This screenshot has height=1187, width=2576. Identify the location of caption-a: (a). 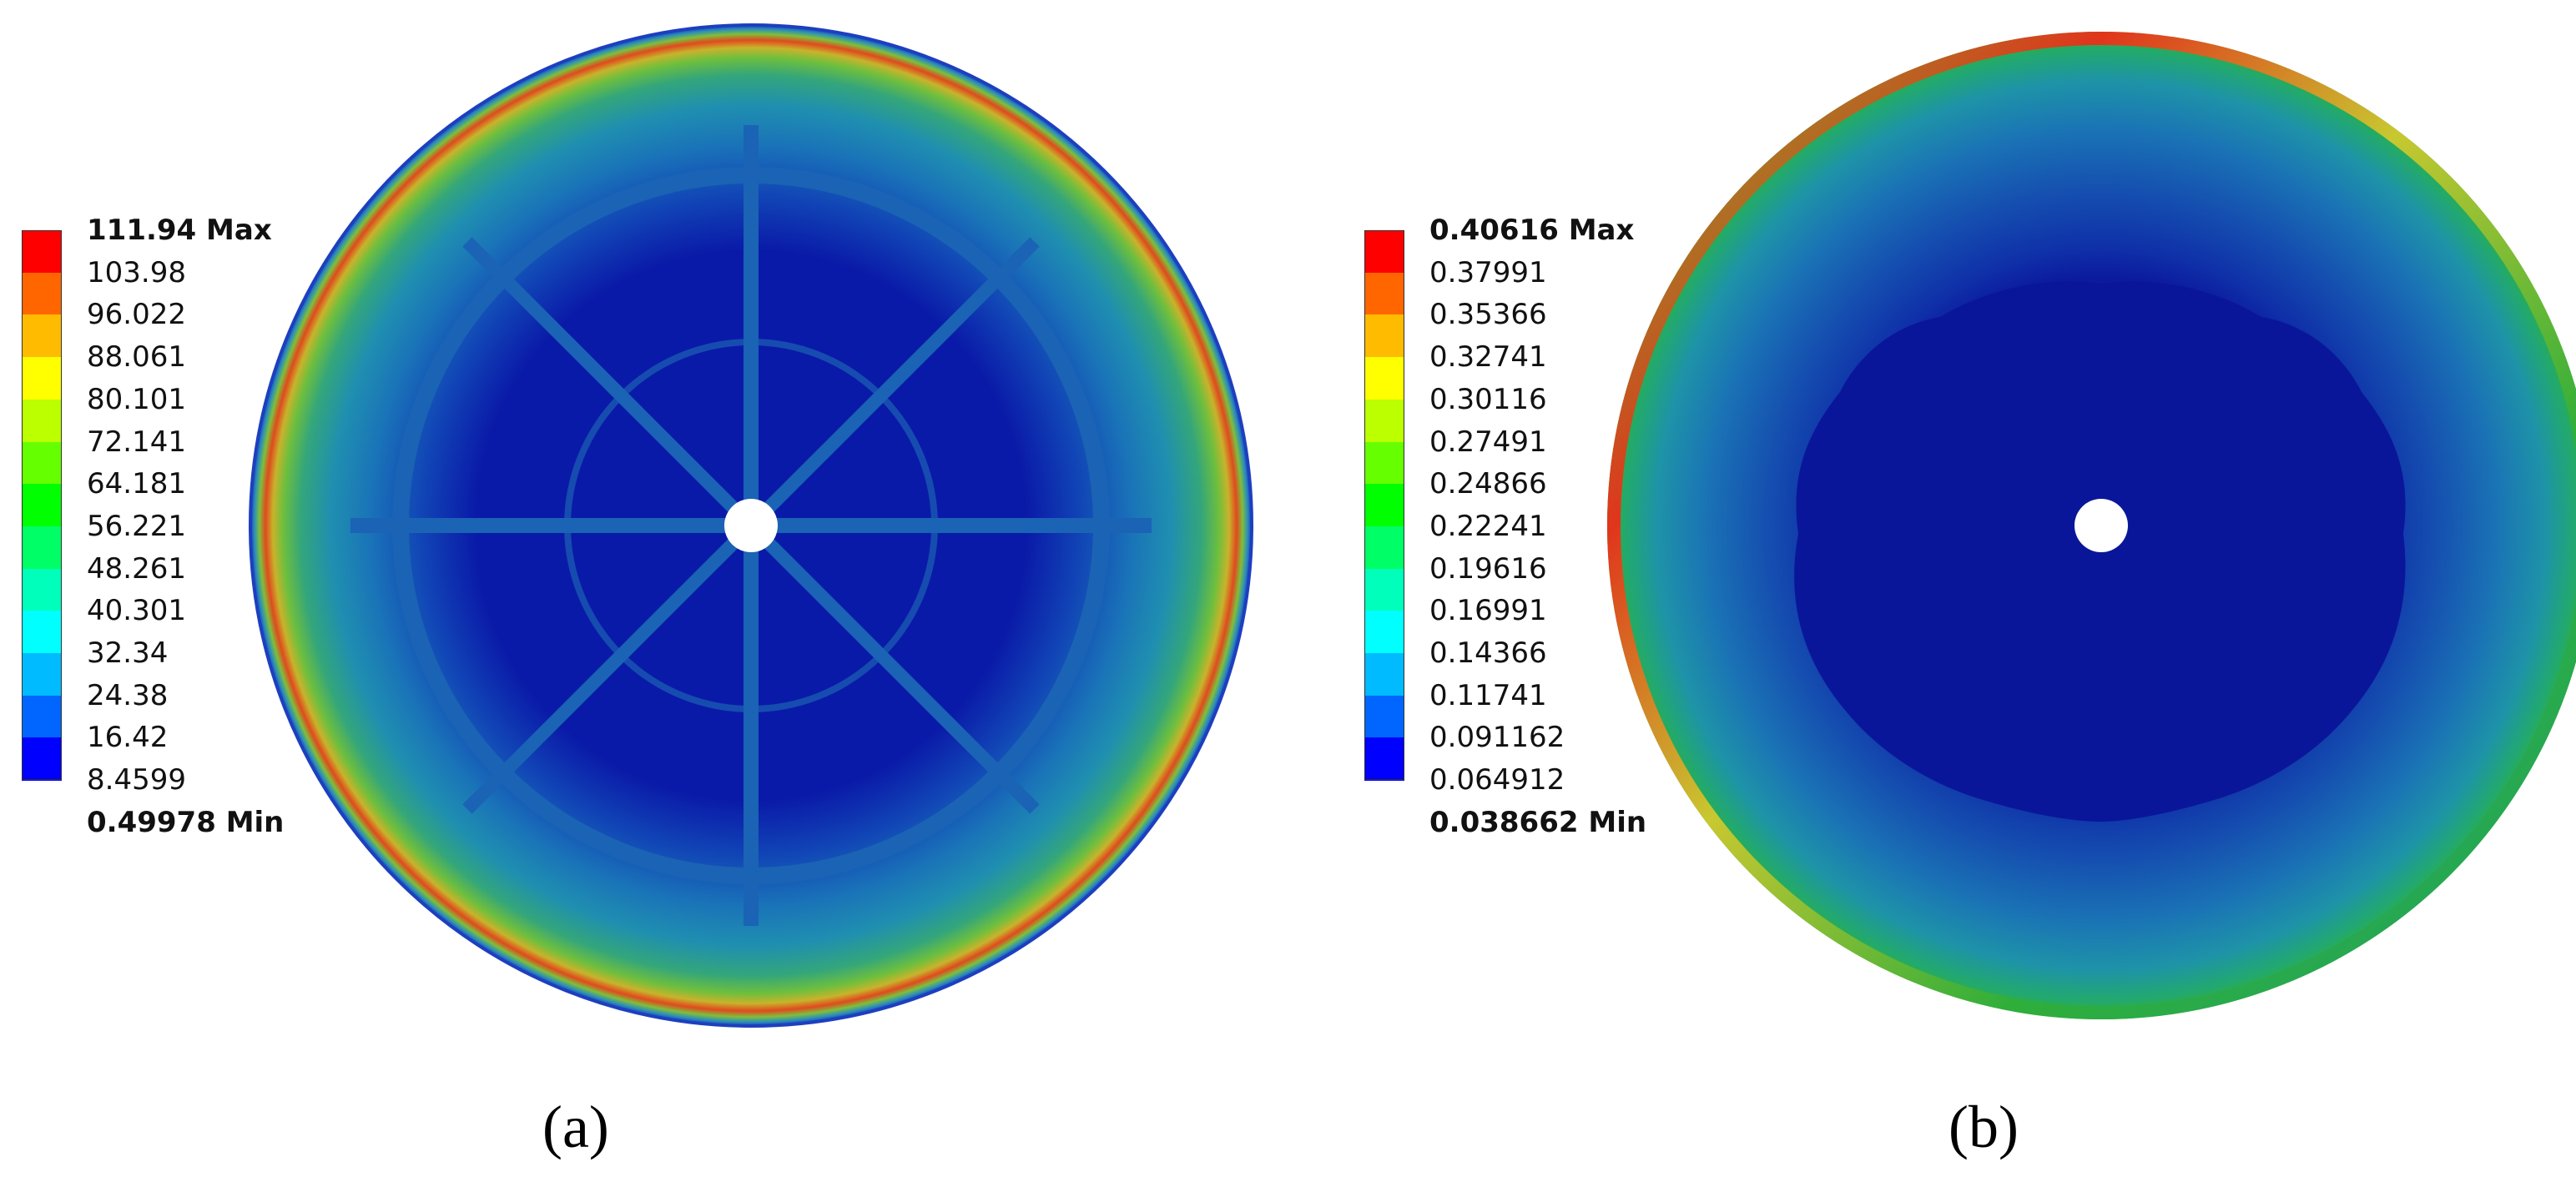
(575, 1127).